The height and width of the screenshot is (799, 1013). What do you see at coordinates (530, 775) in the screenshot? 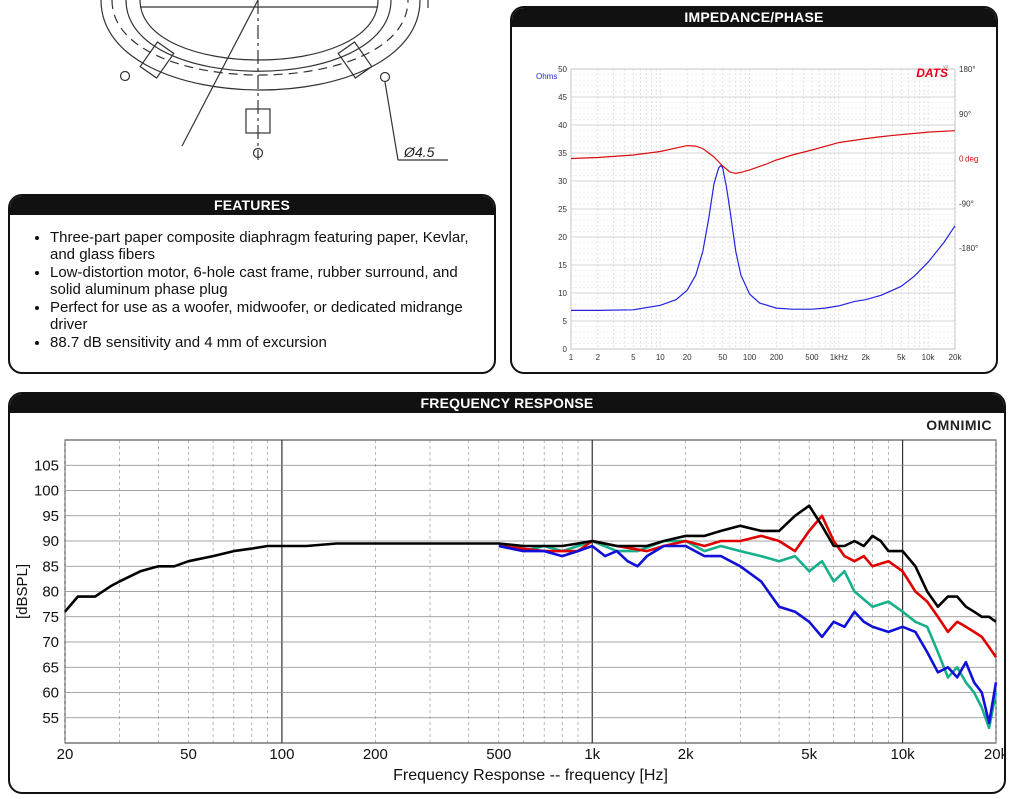
I see `fr-x-axis-label: Frequency Response -- frequency [Hz]` at bounding box center [530, 775].